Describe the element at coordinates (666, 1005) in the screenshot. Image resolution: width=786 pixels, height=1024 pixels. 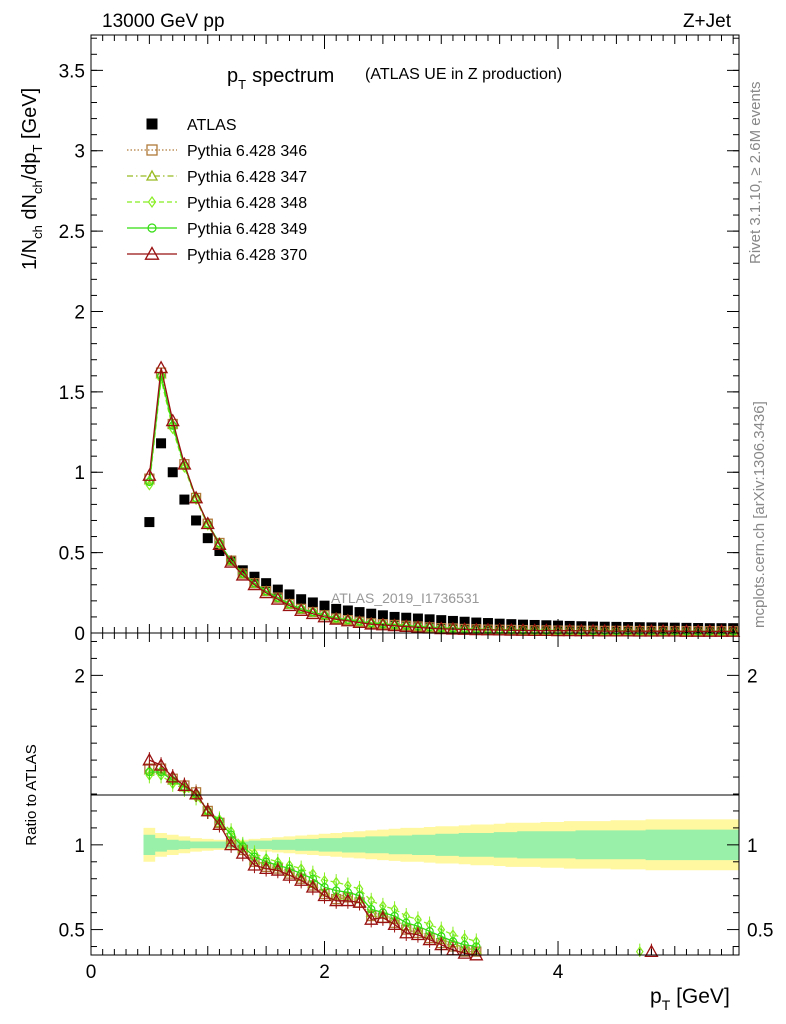
I see `xlabel-sub: T` at that location.